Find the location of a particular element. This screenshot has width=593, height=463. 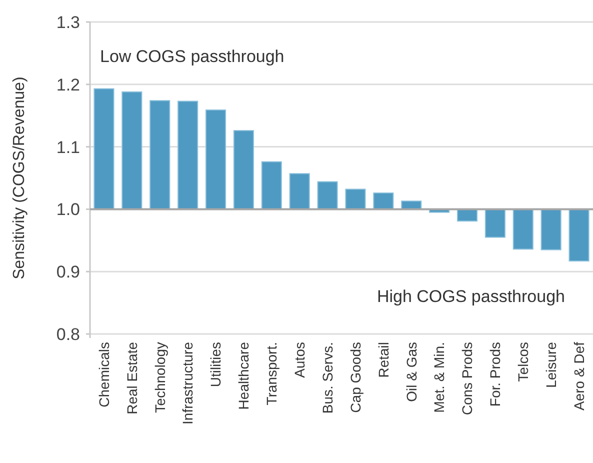

x-tick-label: Leisure is located at coordinates (550, 365).